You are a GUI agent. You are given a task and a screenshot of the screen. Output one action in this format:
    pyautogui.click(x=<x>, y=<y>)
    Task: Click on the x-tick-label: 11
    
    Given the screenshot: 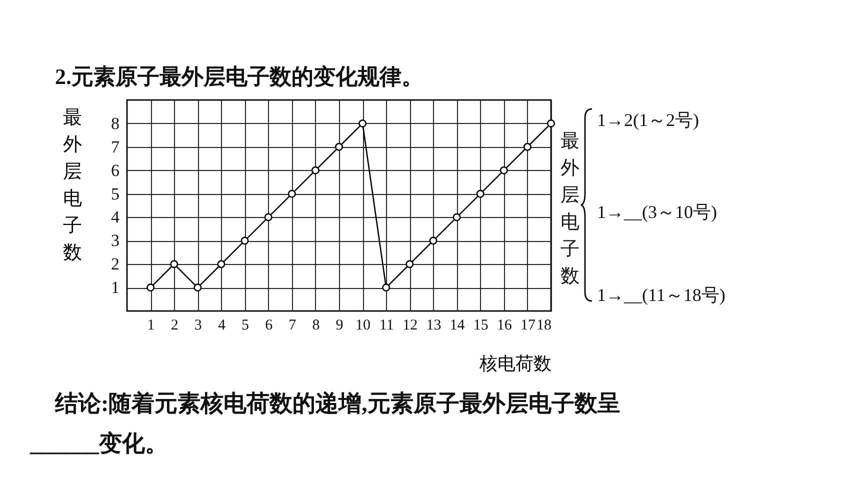 What is the action you would take?
    pyautogui.click(x=386, y=326)
    